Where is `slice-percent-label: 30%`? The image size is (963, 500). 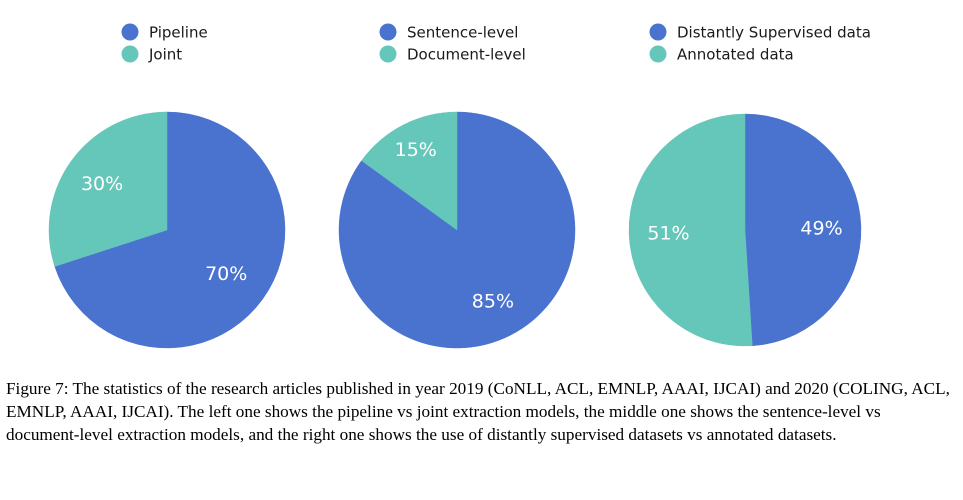 slice-percent-label: 30% is located at coordinates (102, 184).